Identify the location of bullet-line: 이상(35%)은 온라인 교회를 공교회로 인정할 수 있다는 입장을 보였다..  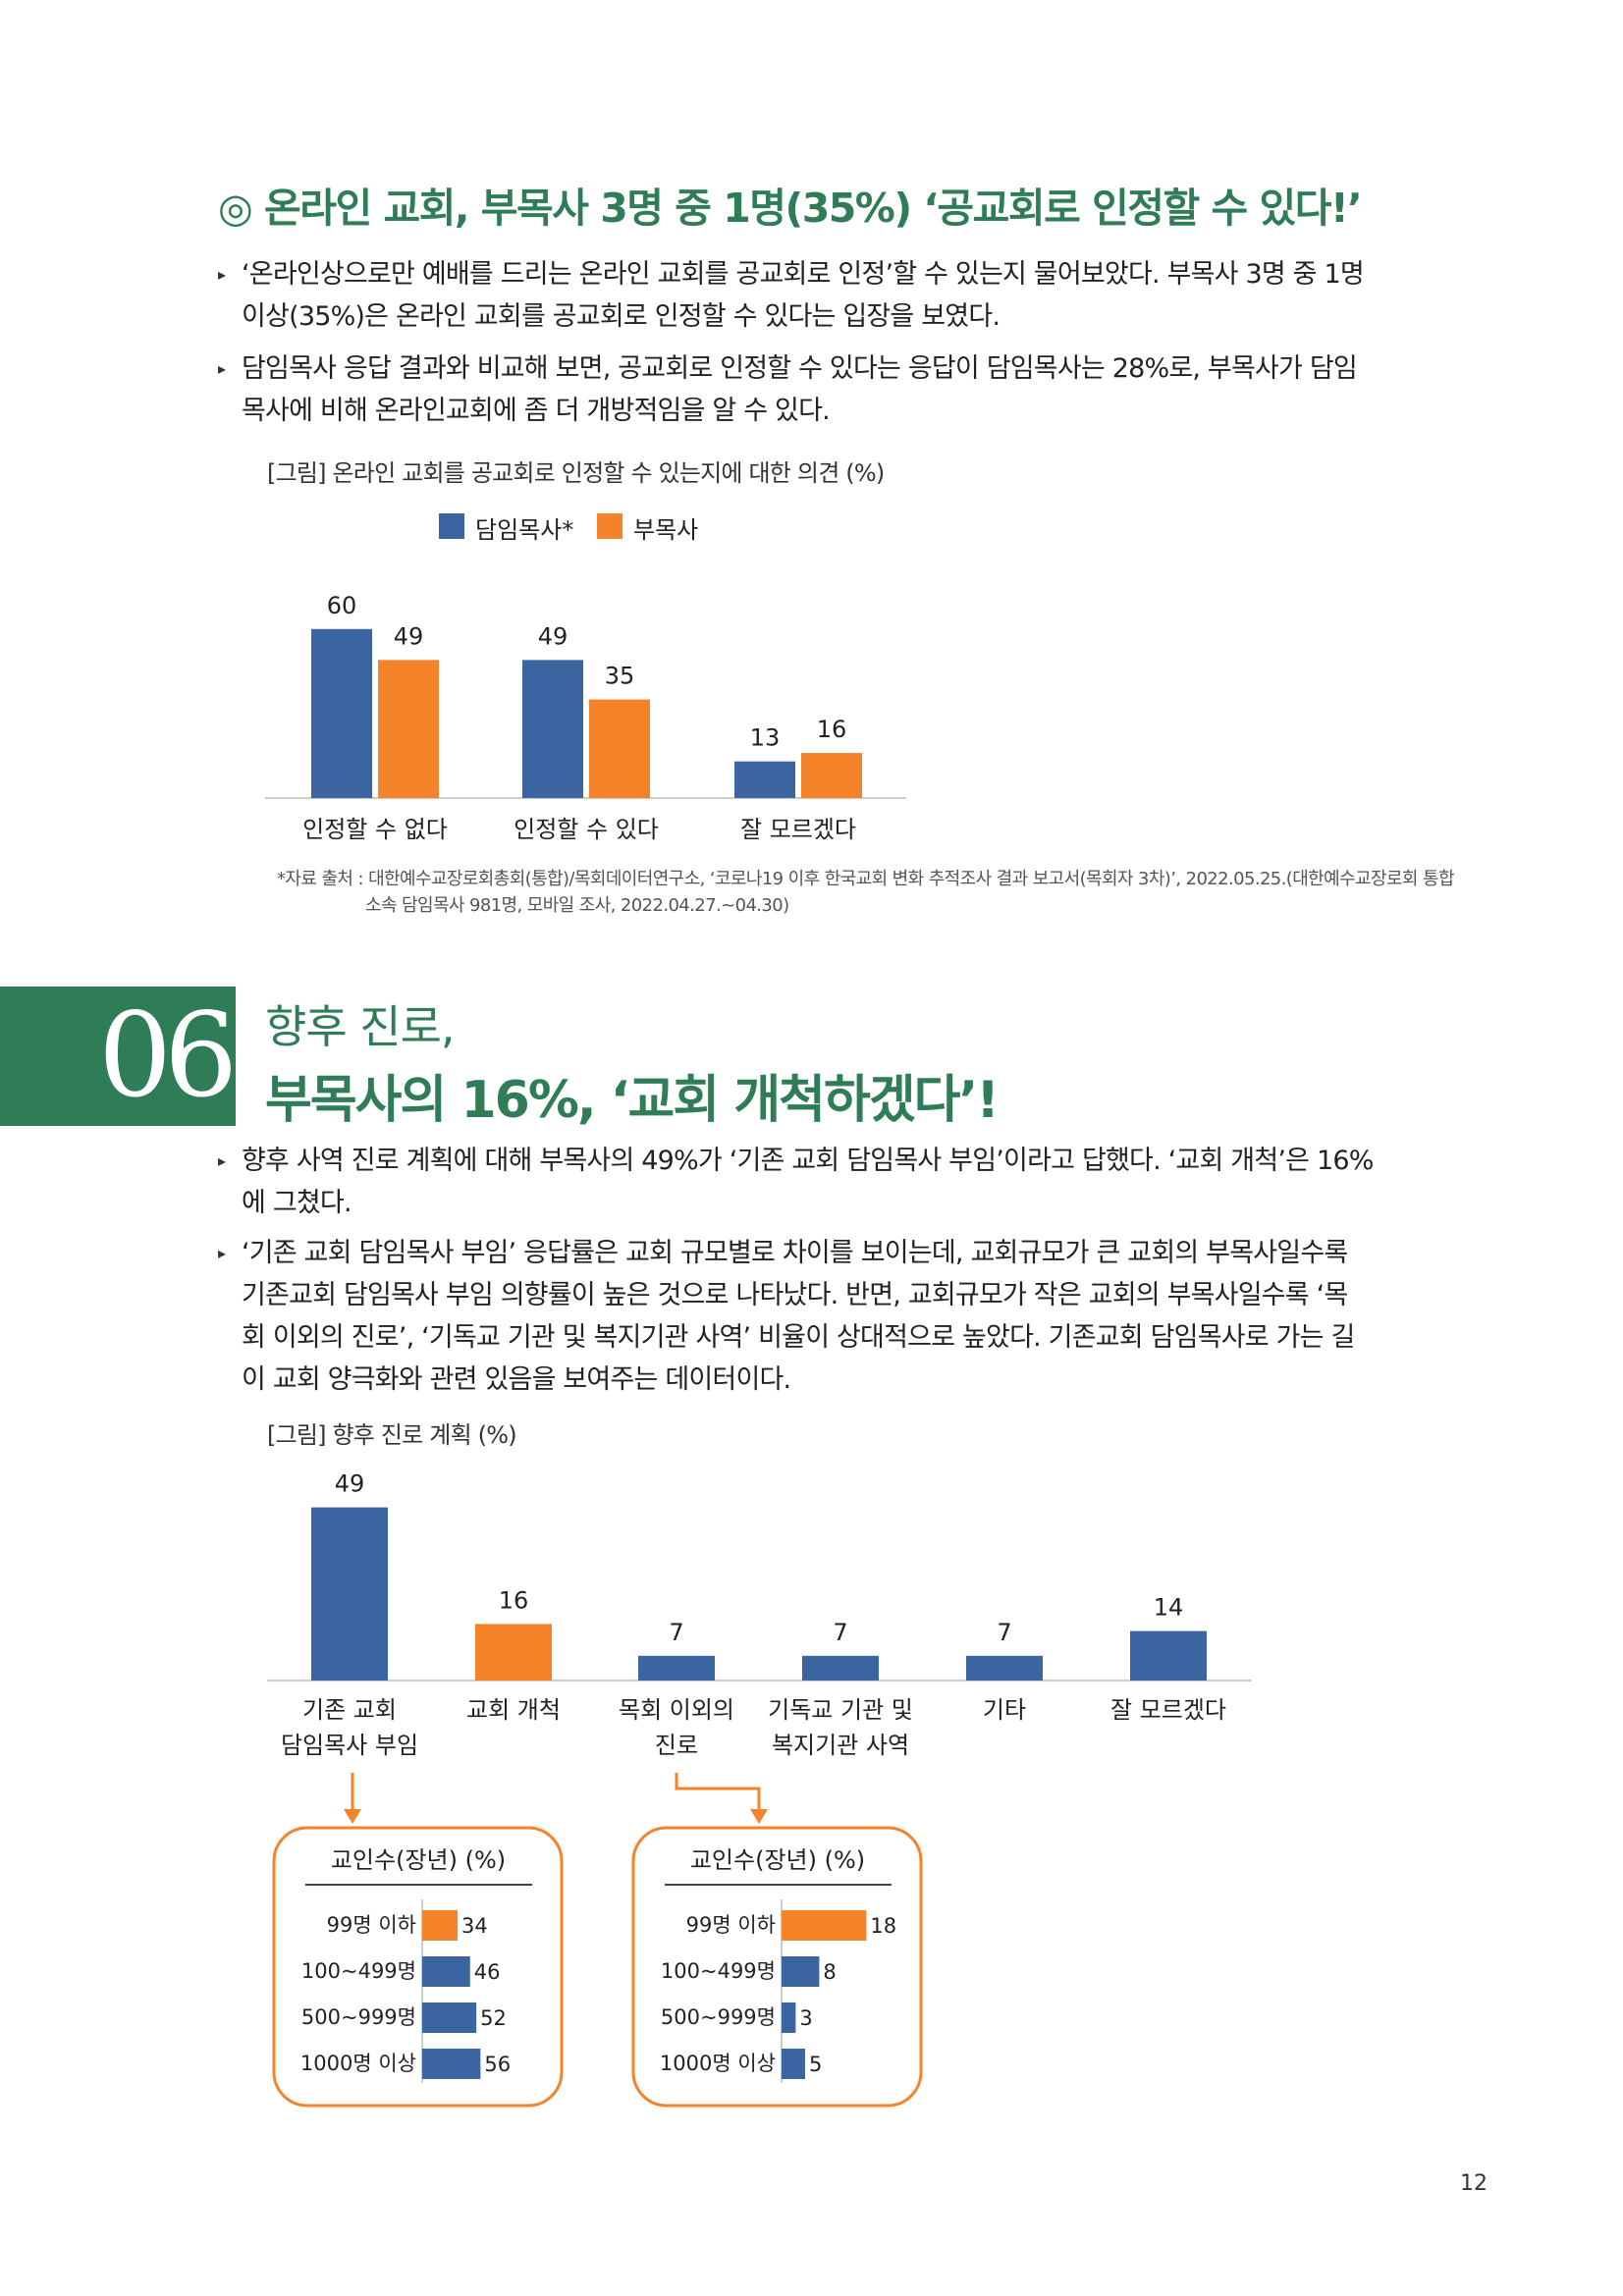
(621, 316).